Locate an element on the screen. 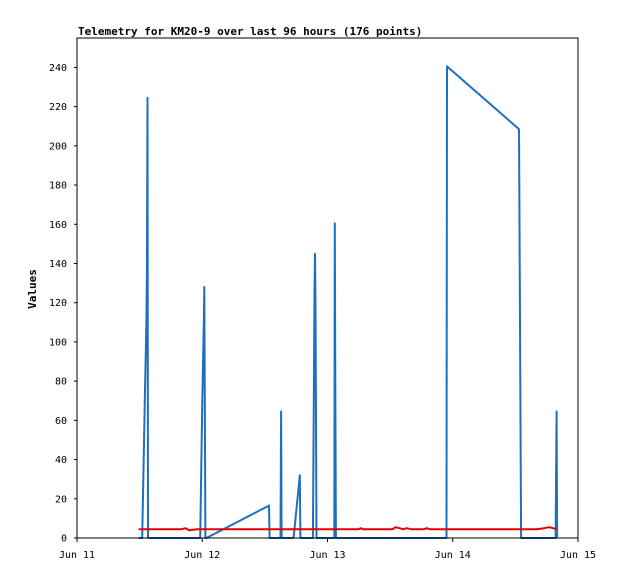  x-tick-label: Jun 14 is located at coordinates (453, 555).